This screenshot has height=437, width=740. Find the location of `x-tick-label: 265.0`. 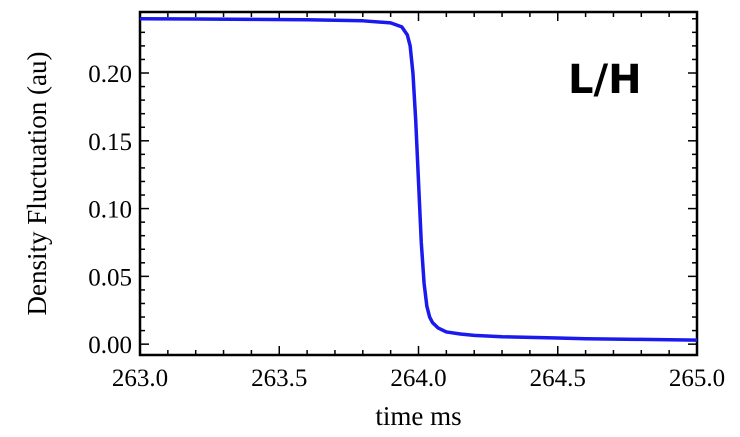

x-tick-label: 265.0 is located at coordinates (697, 378).